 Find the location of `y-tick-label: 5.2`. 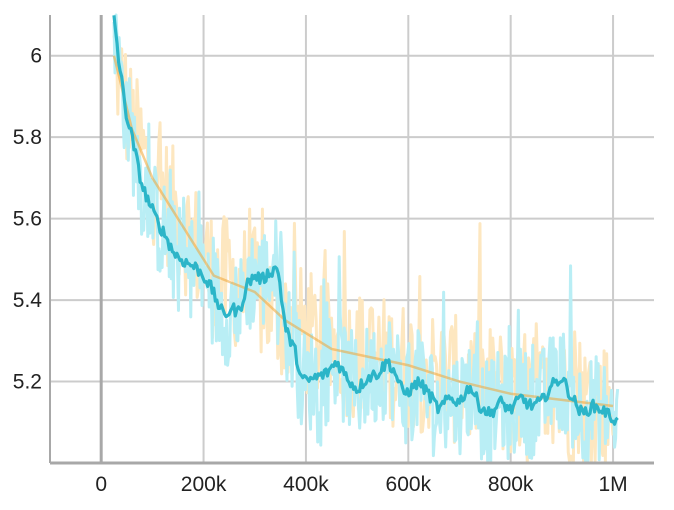

y-tick-label: 5.2 is located at coordinates (27, 382).